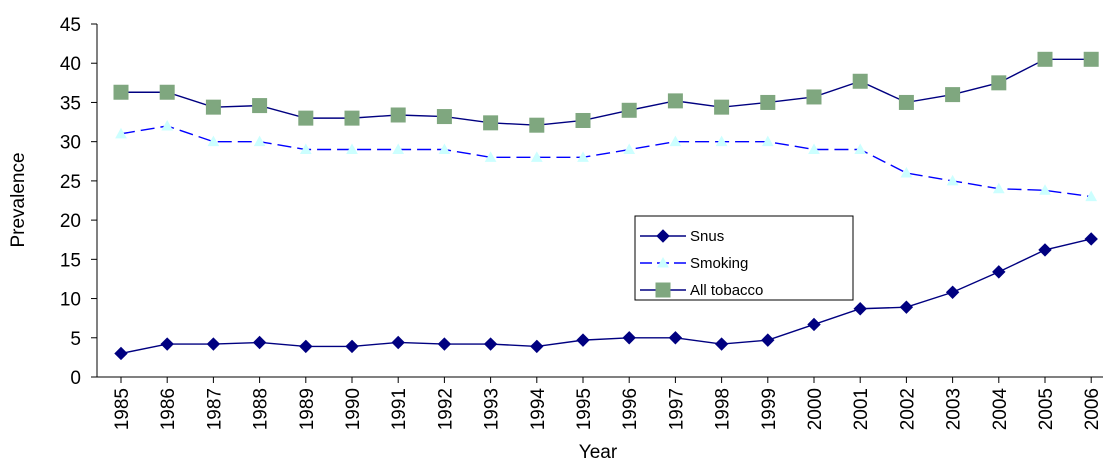 This screenshot has height=461, width=1107. I want to click on legend-item: All tobacco, so click(701, 290).